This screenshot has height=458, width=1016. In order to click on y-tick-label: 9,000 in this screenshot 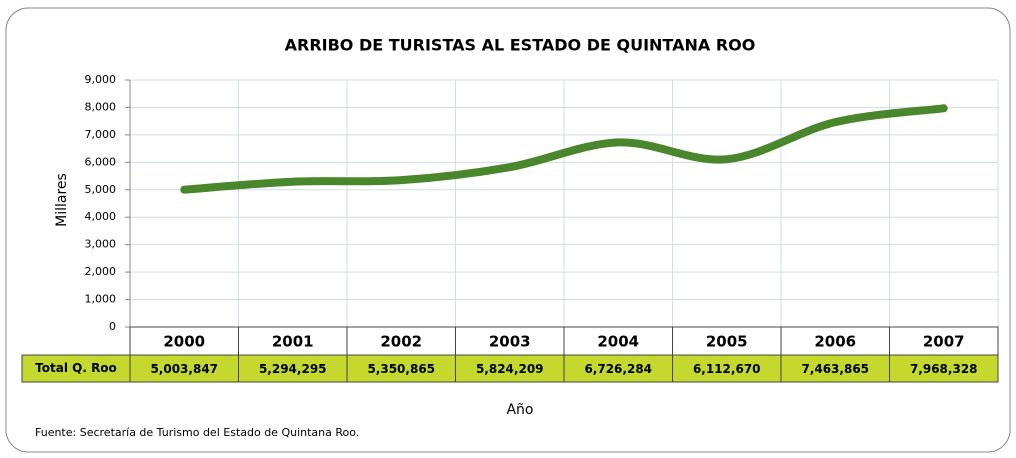, I will do `click(101, 79)`.